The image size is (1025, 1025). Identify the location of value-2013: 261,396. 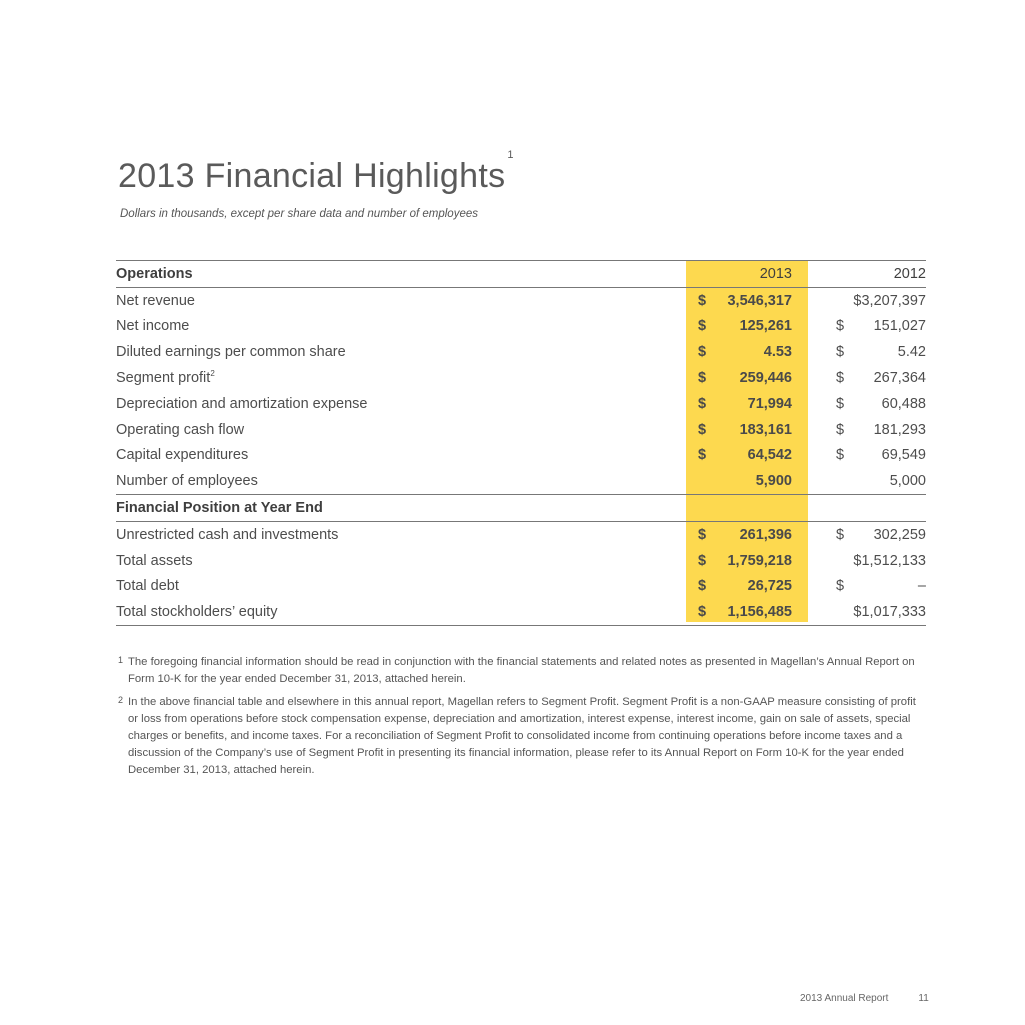
(765, 534).